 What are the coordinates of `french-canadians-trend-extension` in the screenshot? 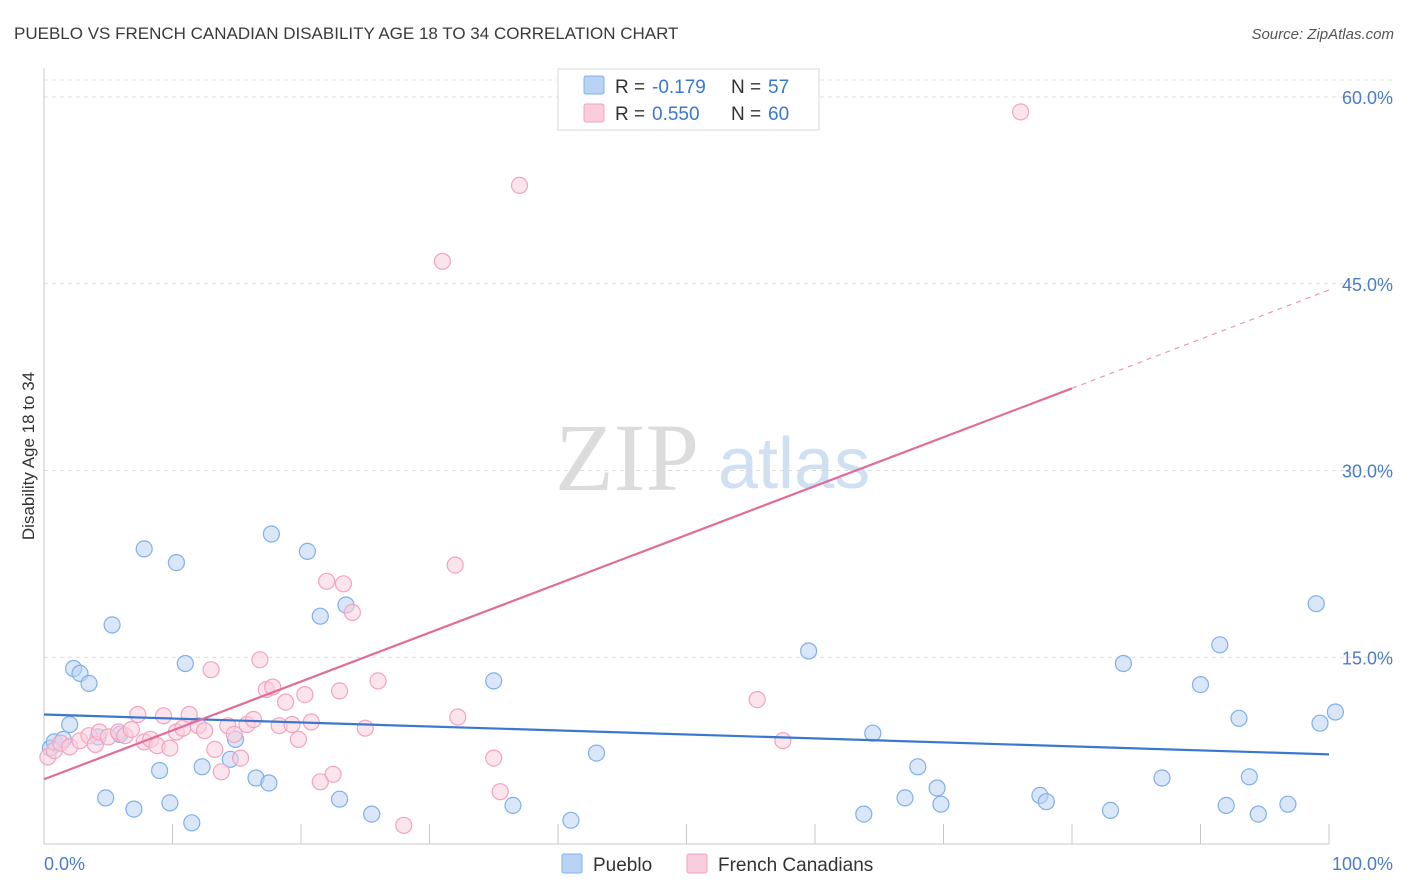 It's located at (1200, 339).